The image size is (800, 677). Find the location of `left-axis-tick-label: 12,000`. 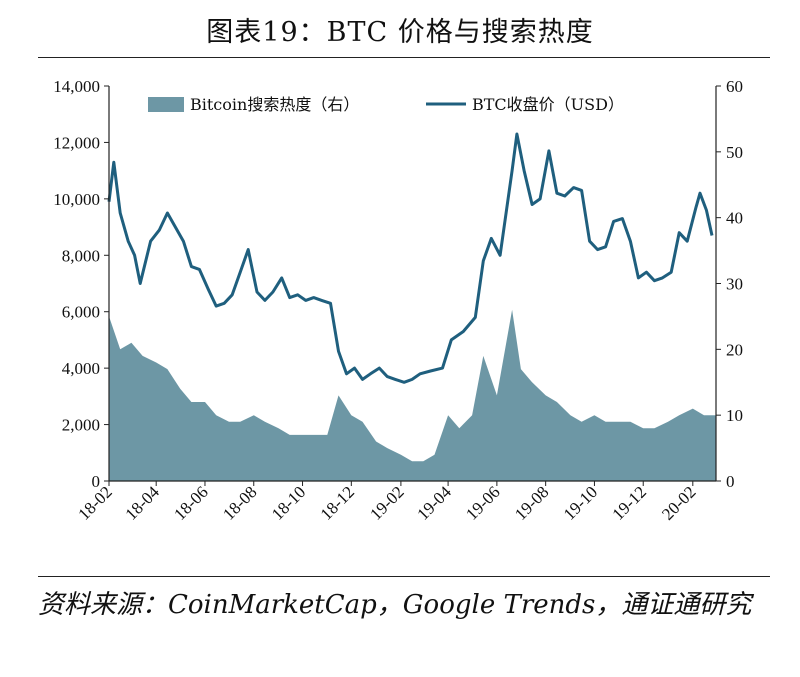

left-axis-tick-label: 12,000 is located at coordinates (76, 142).